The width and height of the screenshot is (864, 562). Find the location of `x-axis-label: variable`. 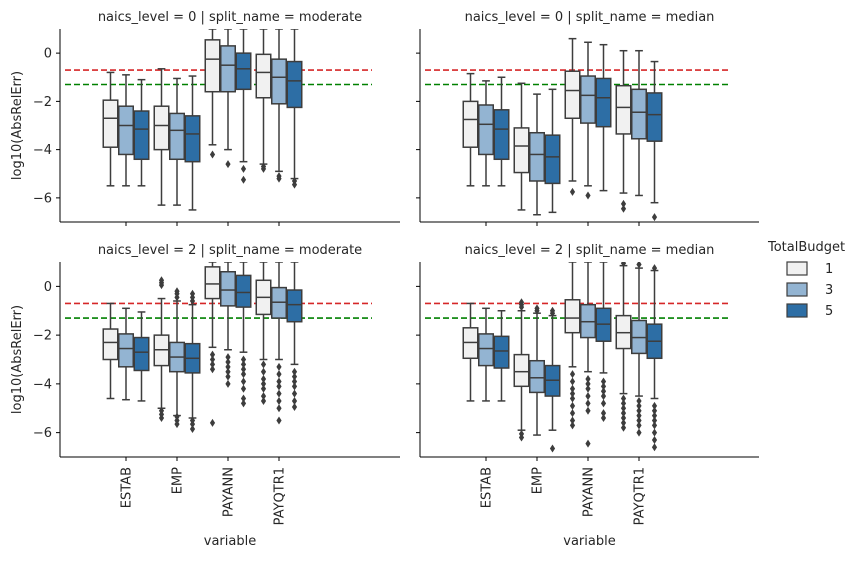

x-axis-label: variable is located at coordinates (230, 541).